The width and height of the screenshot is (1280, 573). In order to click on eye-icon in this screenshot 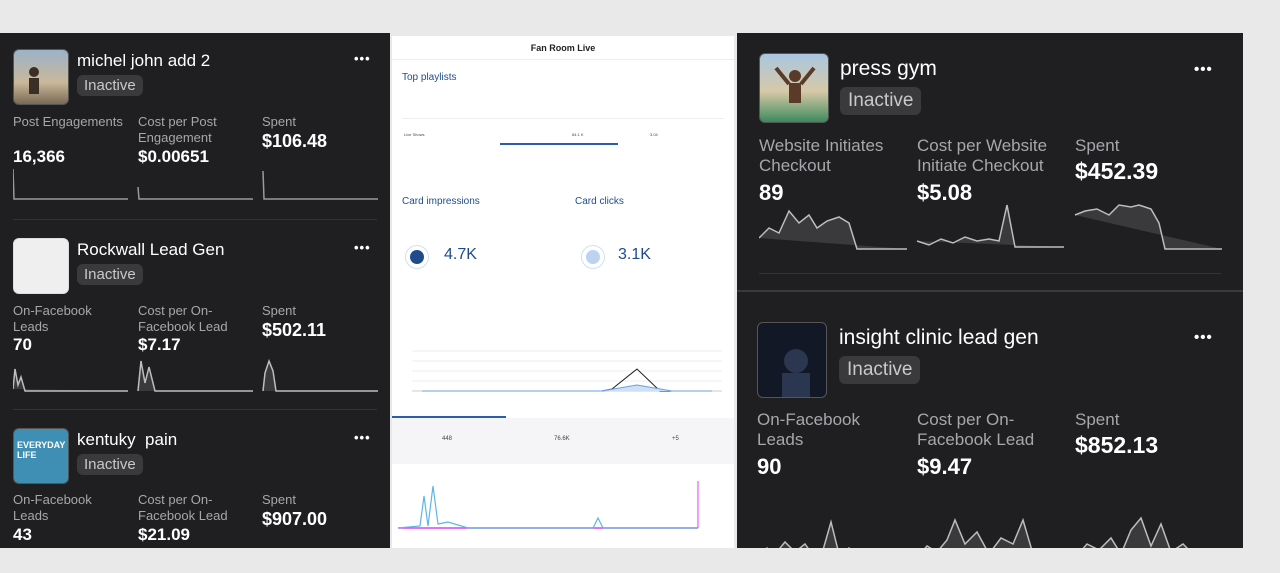, I will do `click(417, 257)`.